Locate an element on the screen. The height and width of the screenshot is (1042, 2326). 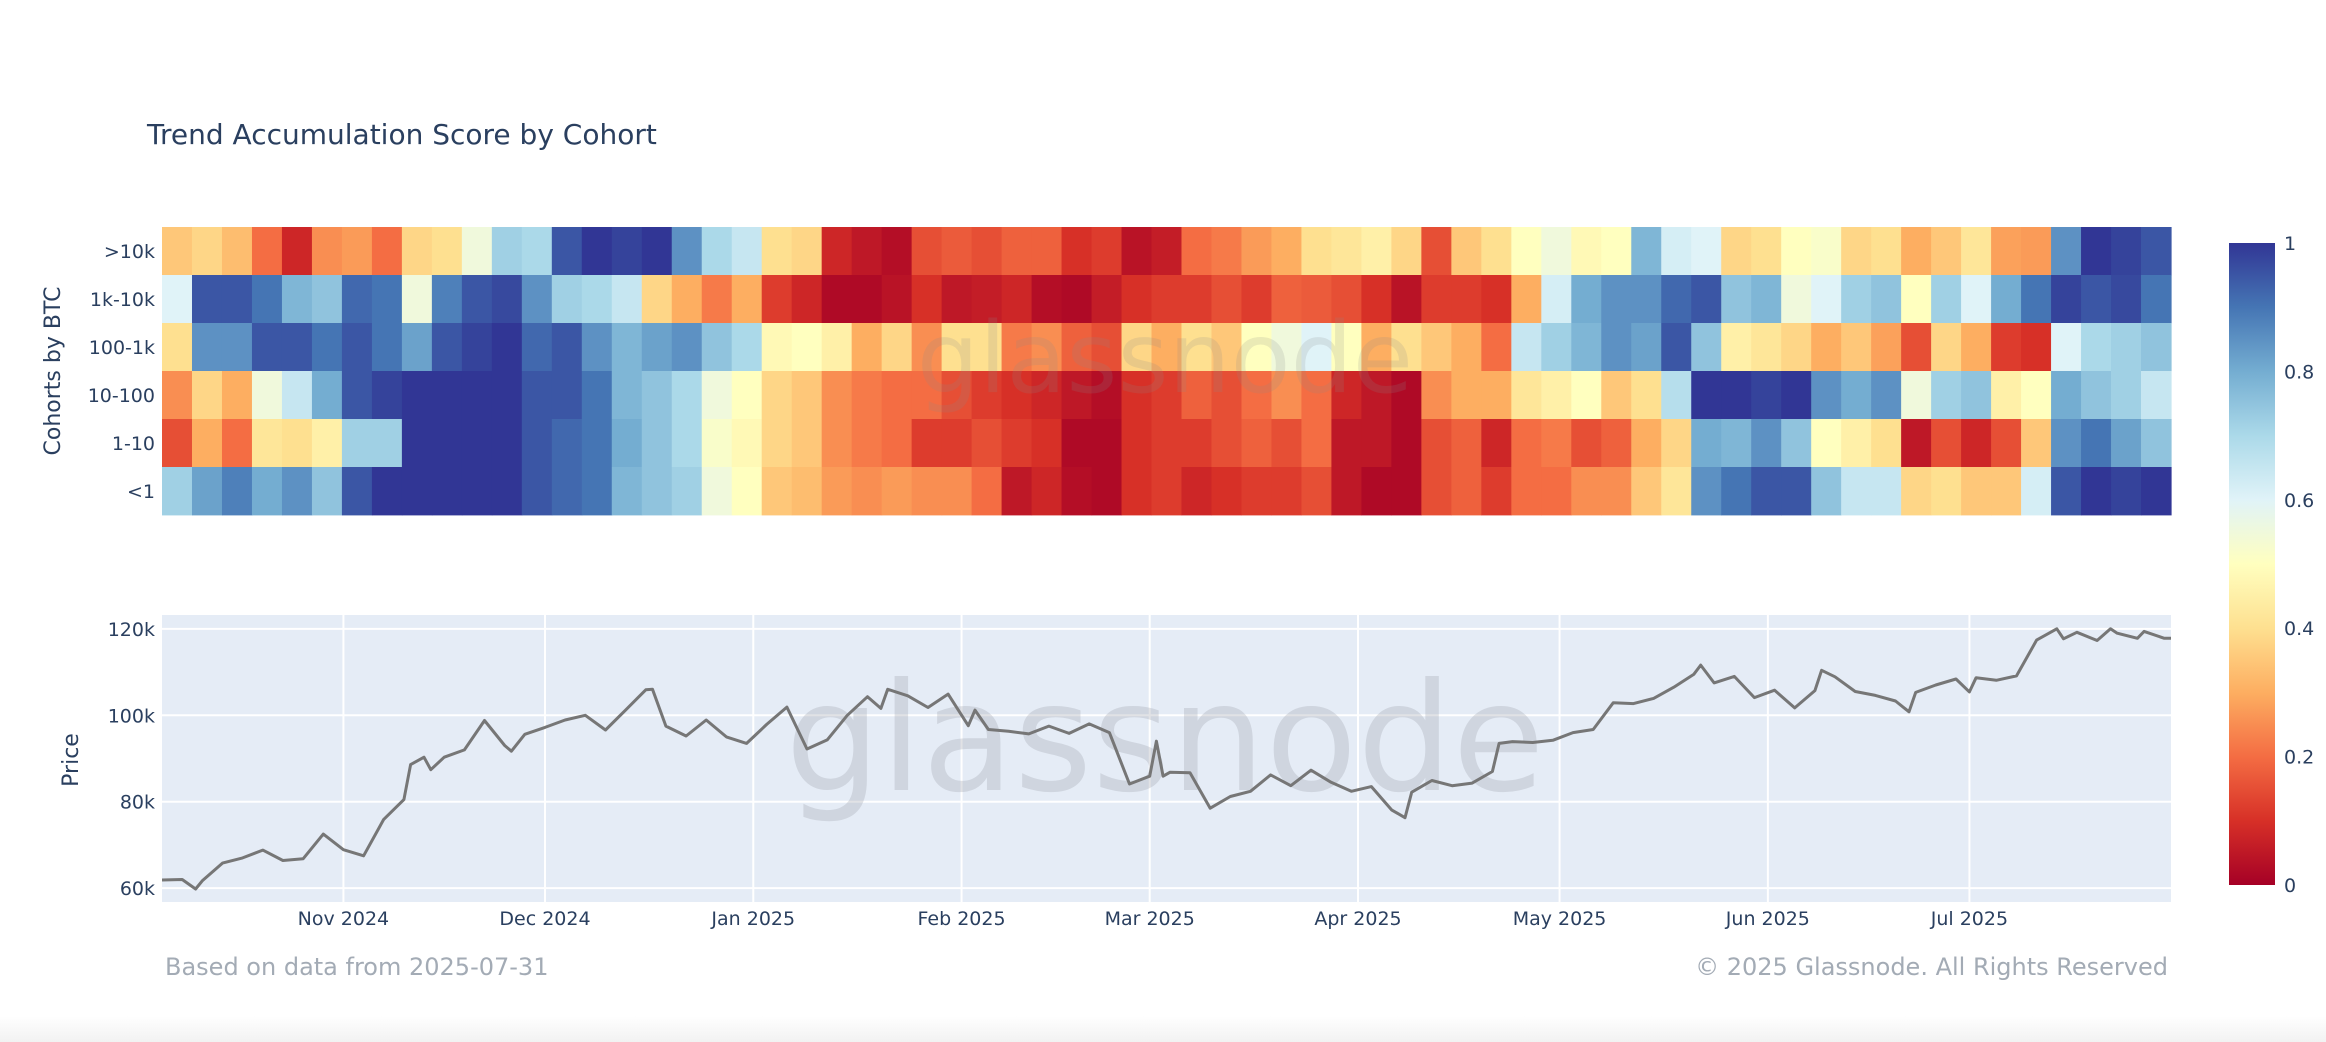
price-x-tick-label: May 2025 is located at coordinates (1560, 919).